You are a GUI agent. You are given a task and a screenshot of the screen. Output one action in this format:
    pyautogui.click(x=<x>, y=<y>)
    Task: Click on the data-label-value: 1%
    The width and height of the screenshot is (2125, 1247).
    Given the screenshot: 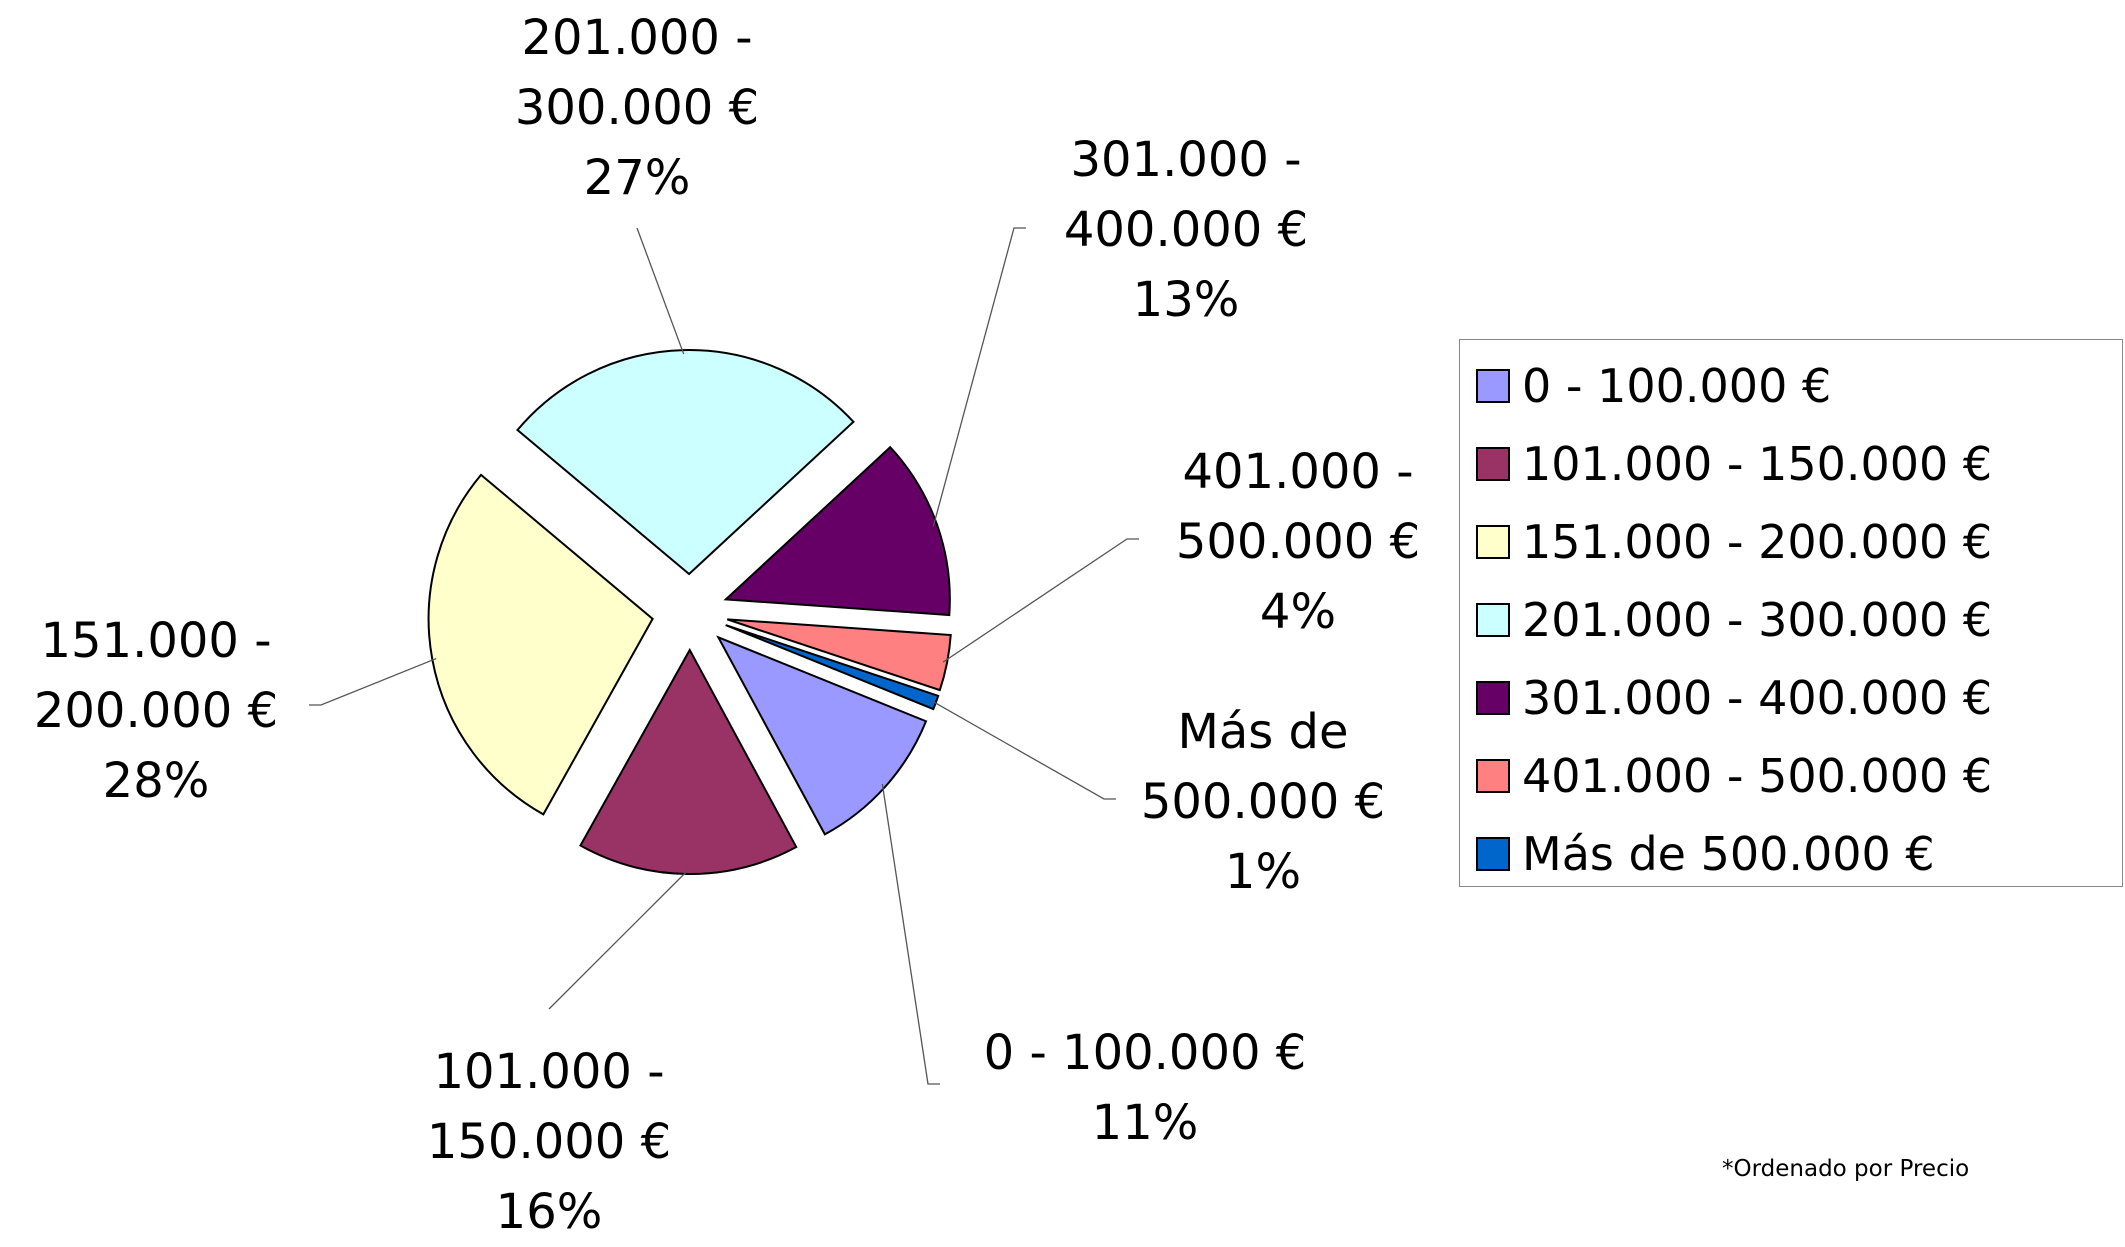 What is the action you would take?
    pyautogui.click(x=1263, y=872)
    